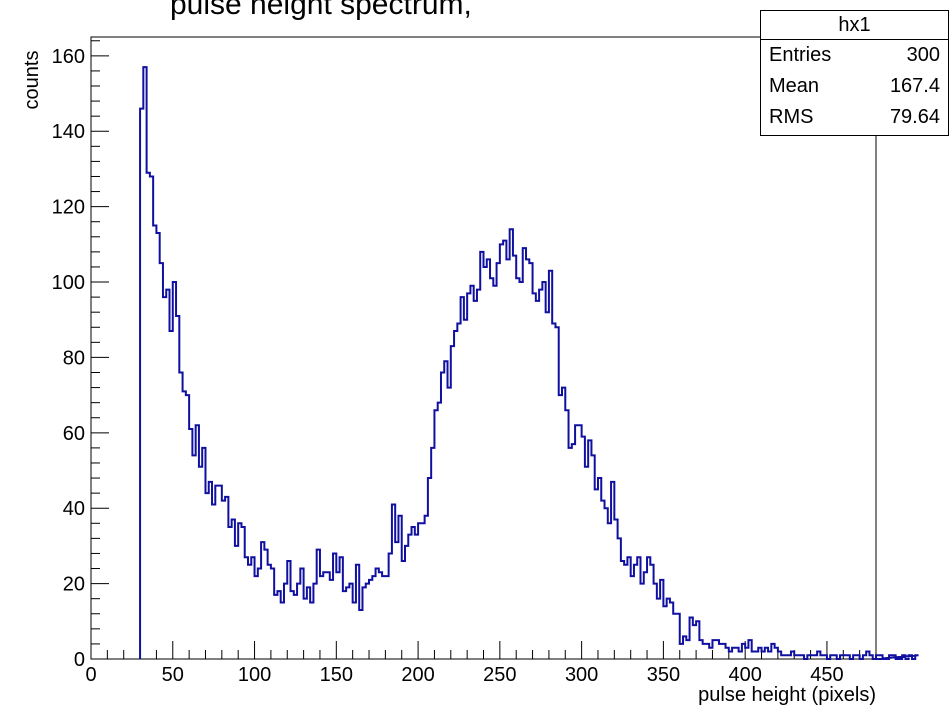  What do you see at coordinates (663, 675) in the screenshot?
I see `x-tick-label: 350` at bounding box center [663, 675].